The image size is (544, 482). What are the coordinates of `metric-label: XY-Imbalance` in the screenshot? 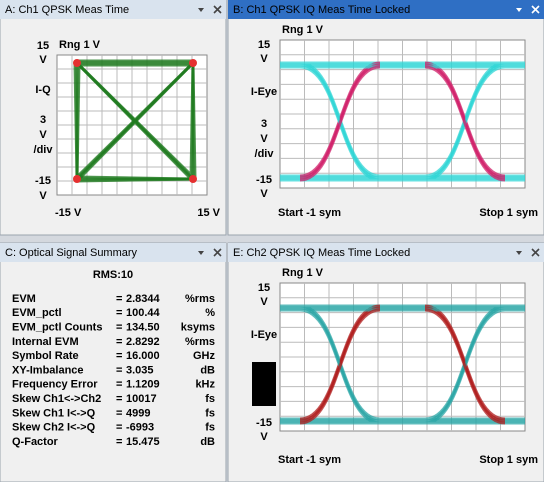 It's located at (48, 370).